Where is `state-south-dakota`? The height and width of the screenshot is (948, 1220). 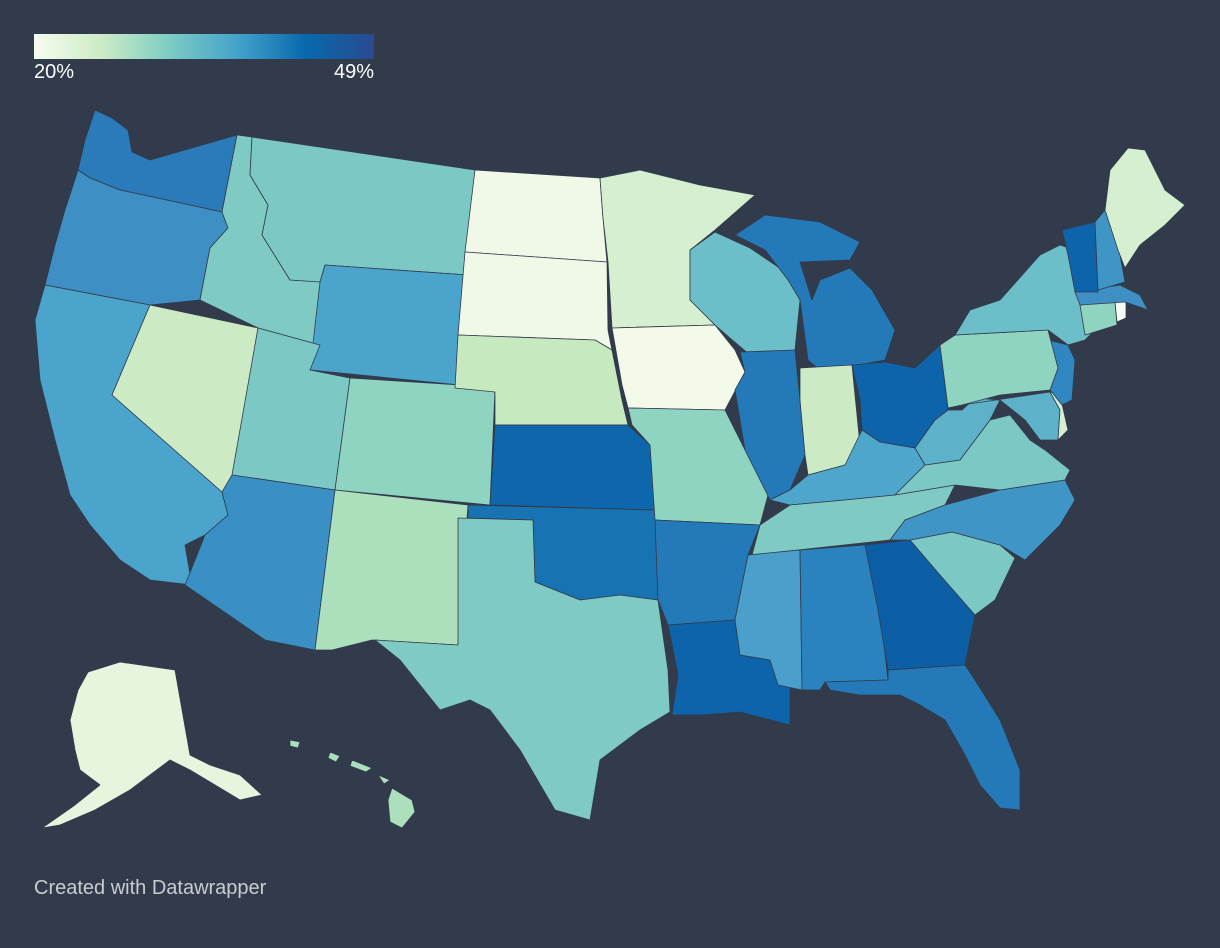
state-south-dakota is located at coordinates (535, 301).